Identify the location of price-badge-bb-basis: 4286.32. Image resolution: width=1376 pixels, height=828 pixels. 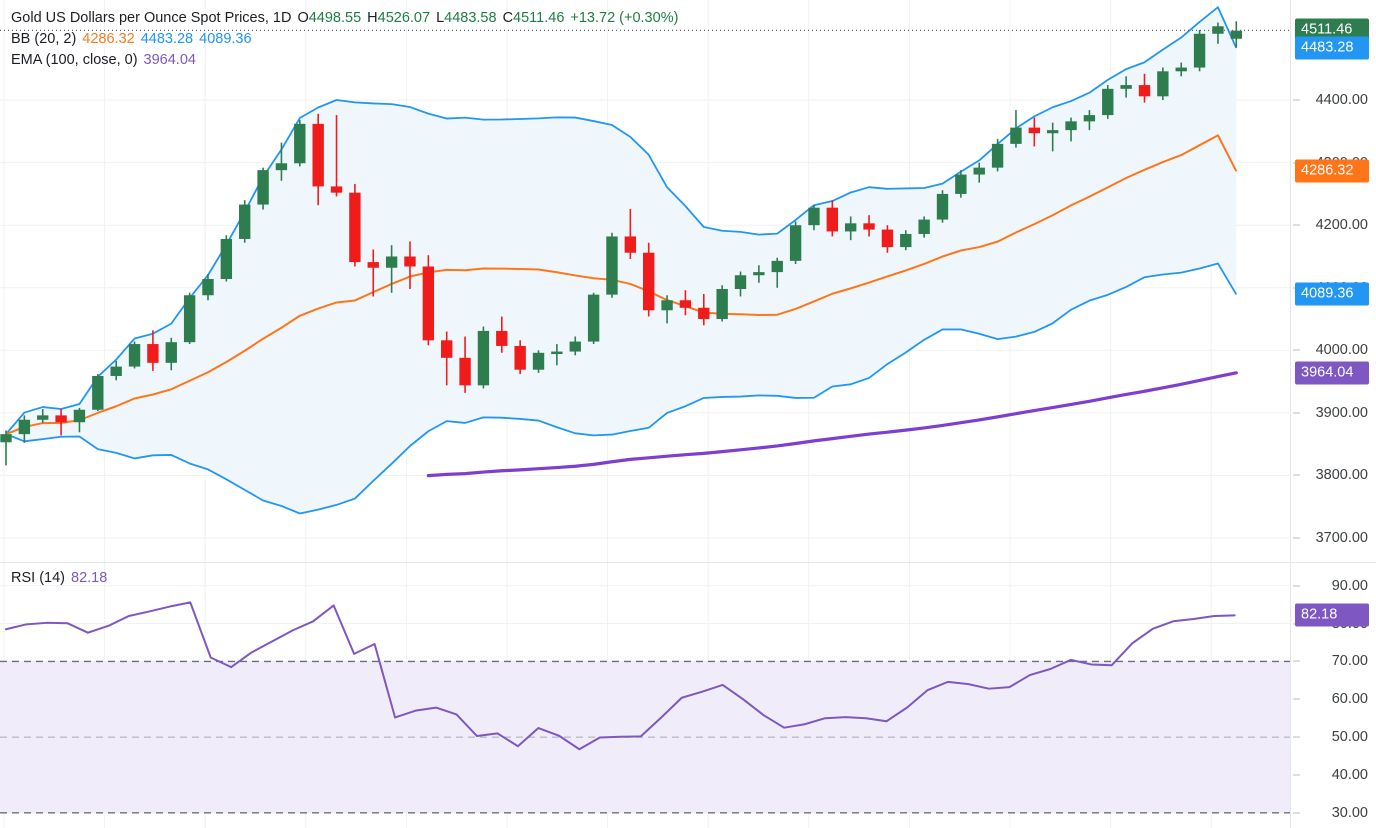
(1332, 171).